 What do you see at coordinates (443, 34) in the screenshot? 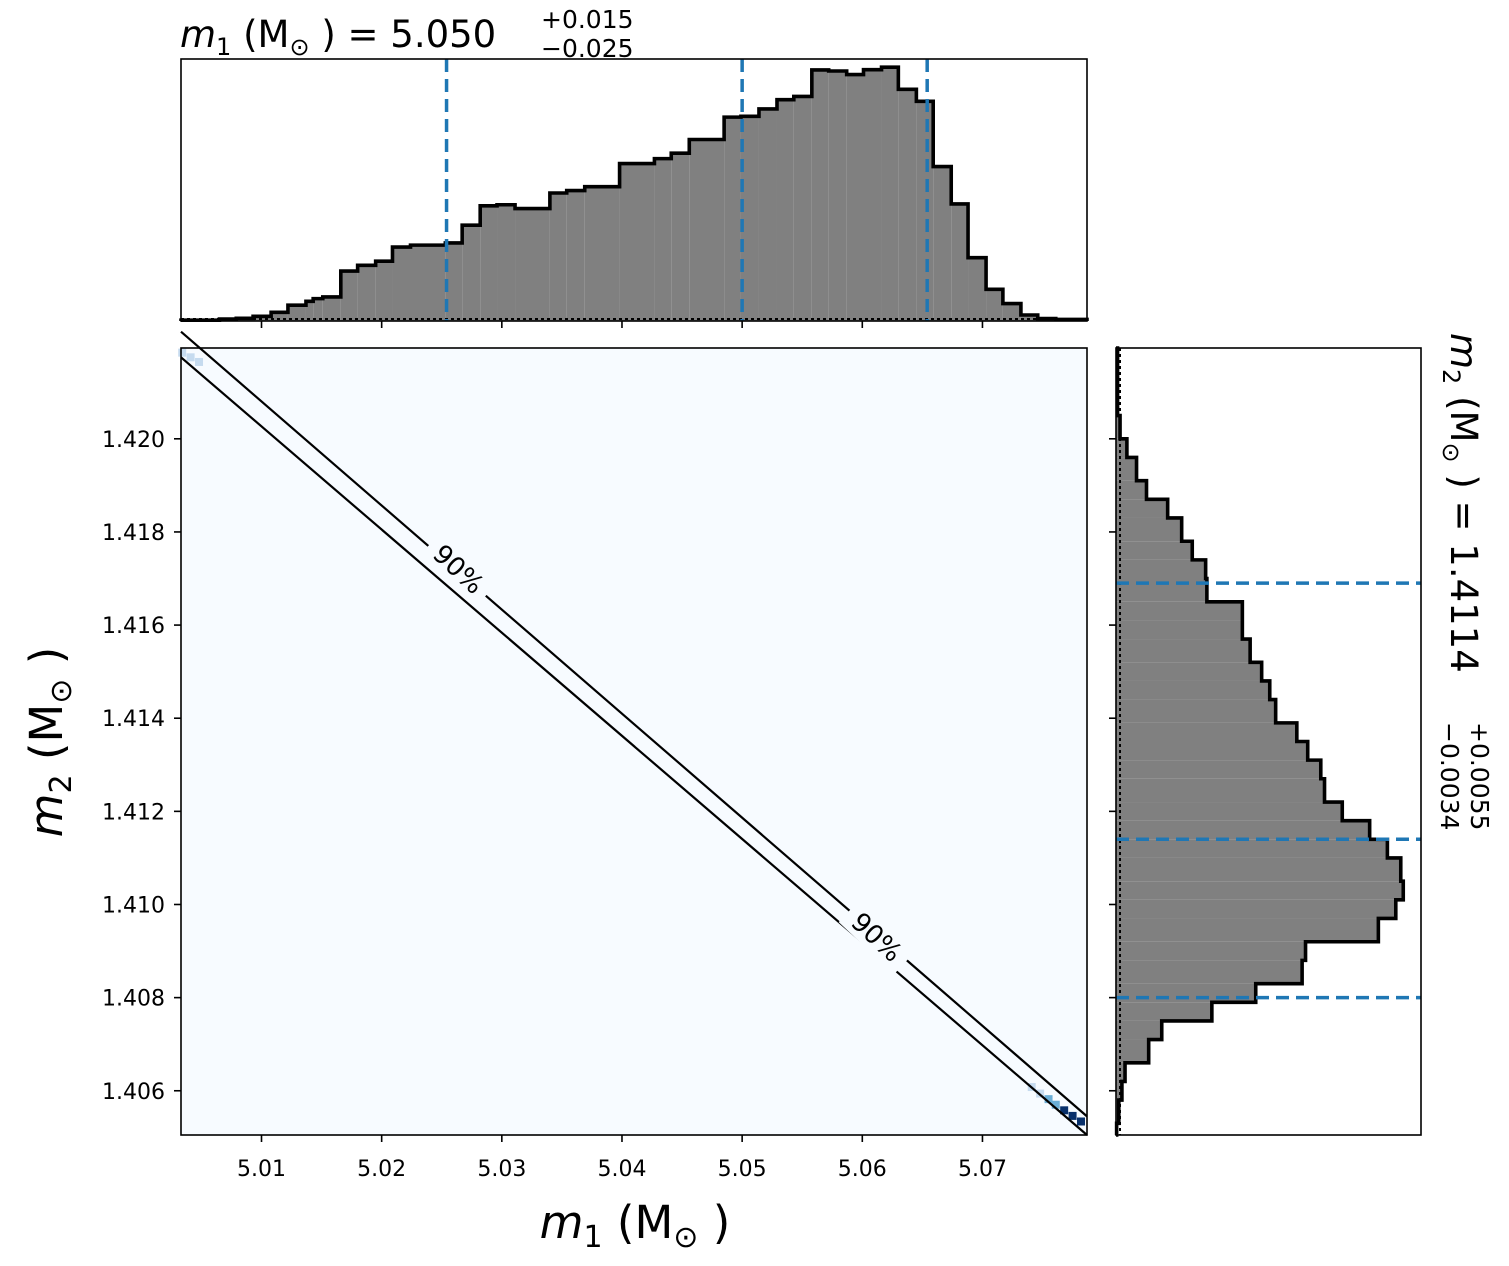
I see `m1-title-median: 5.050` at bounding box center [443, 34].